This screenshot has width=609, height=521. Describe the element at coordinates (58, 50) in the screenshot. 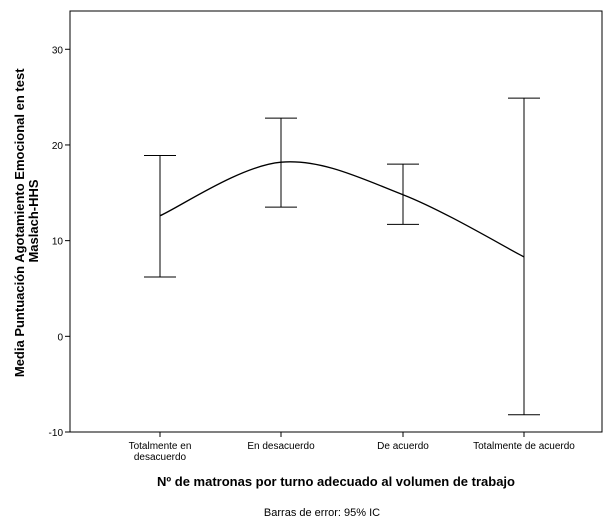

I see `y-tick-label: 30` at that location.